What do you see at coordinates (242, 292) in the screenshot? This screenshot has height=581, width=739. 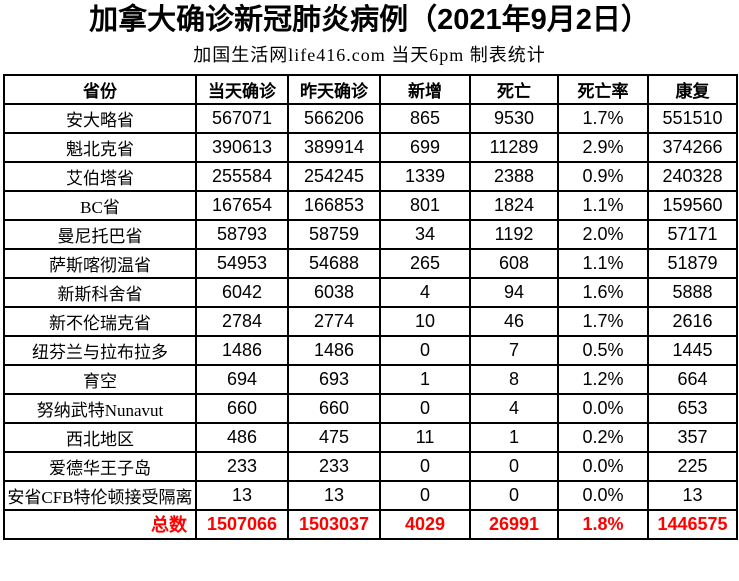 I see `cell-today-confirmed: 6042` at bounding box center [242, 292].